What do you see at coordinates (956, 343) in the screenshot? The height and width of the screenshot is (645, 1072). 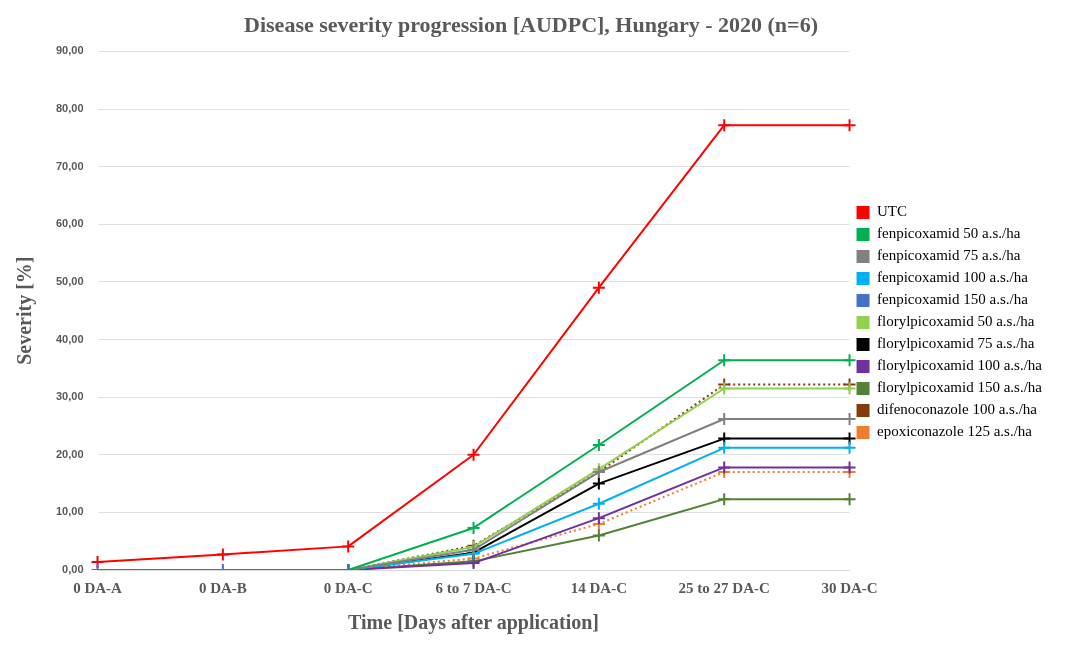 I see `legend-label: florylpicoxamid 75 a.s./ha` at bounding box center [956, 343].